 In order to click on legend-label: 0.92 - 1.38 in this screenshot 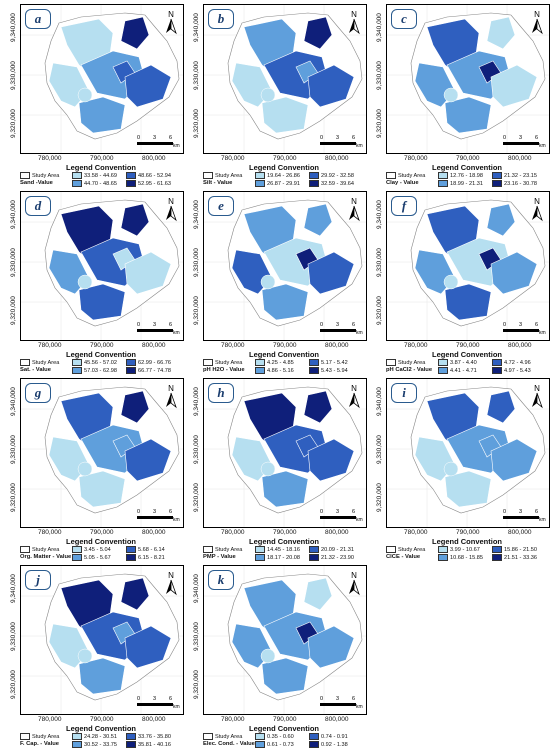, I will do `click(334, 744)`.